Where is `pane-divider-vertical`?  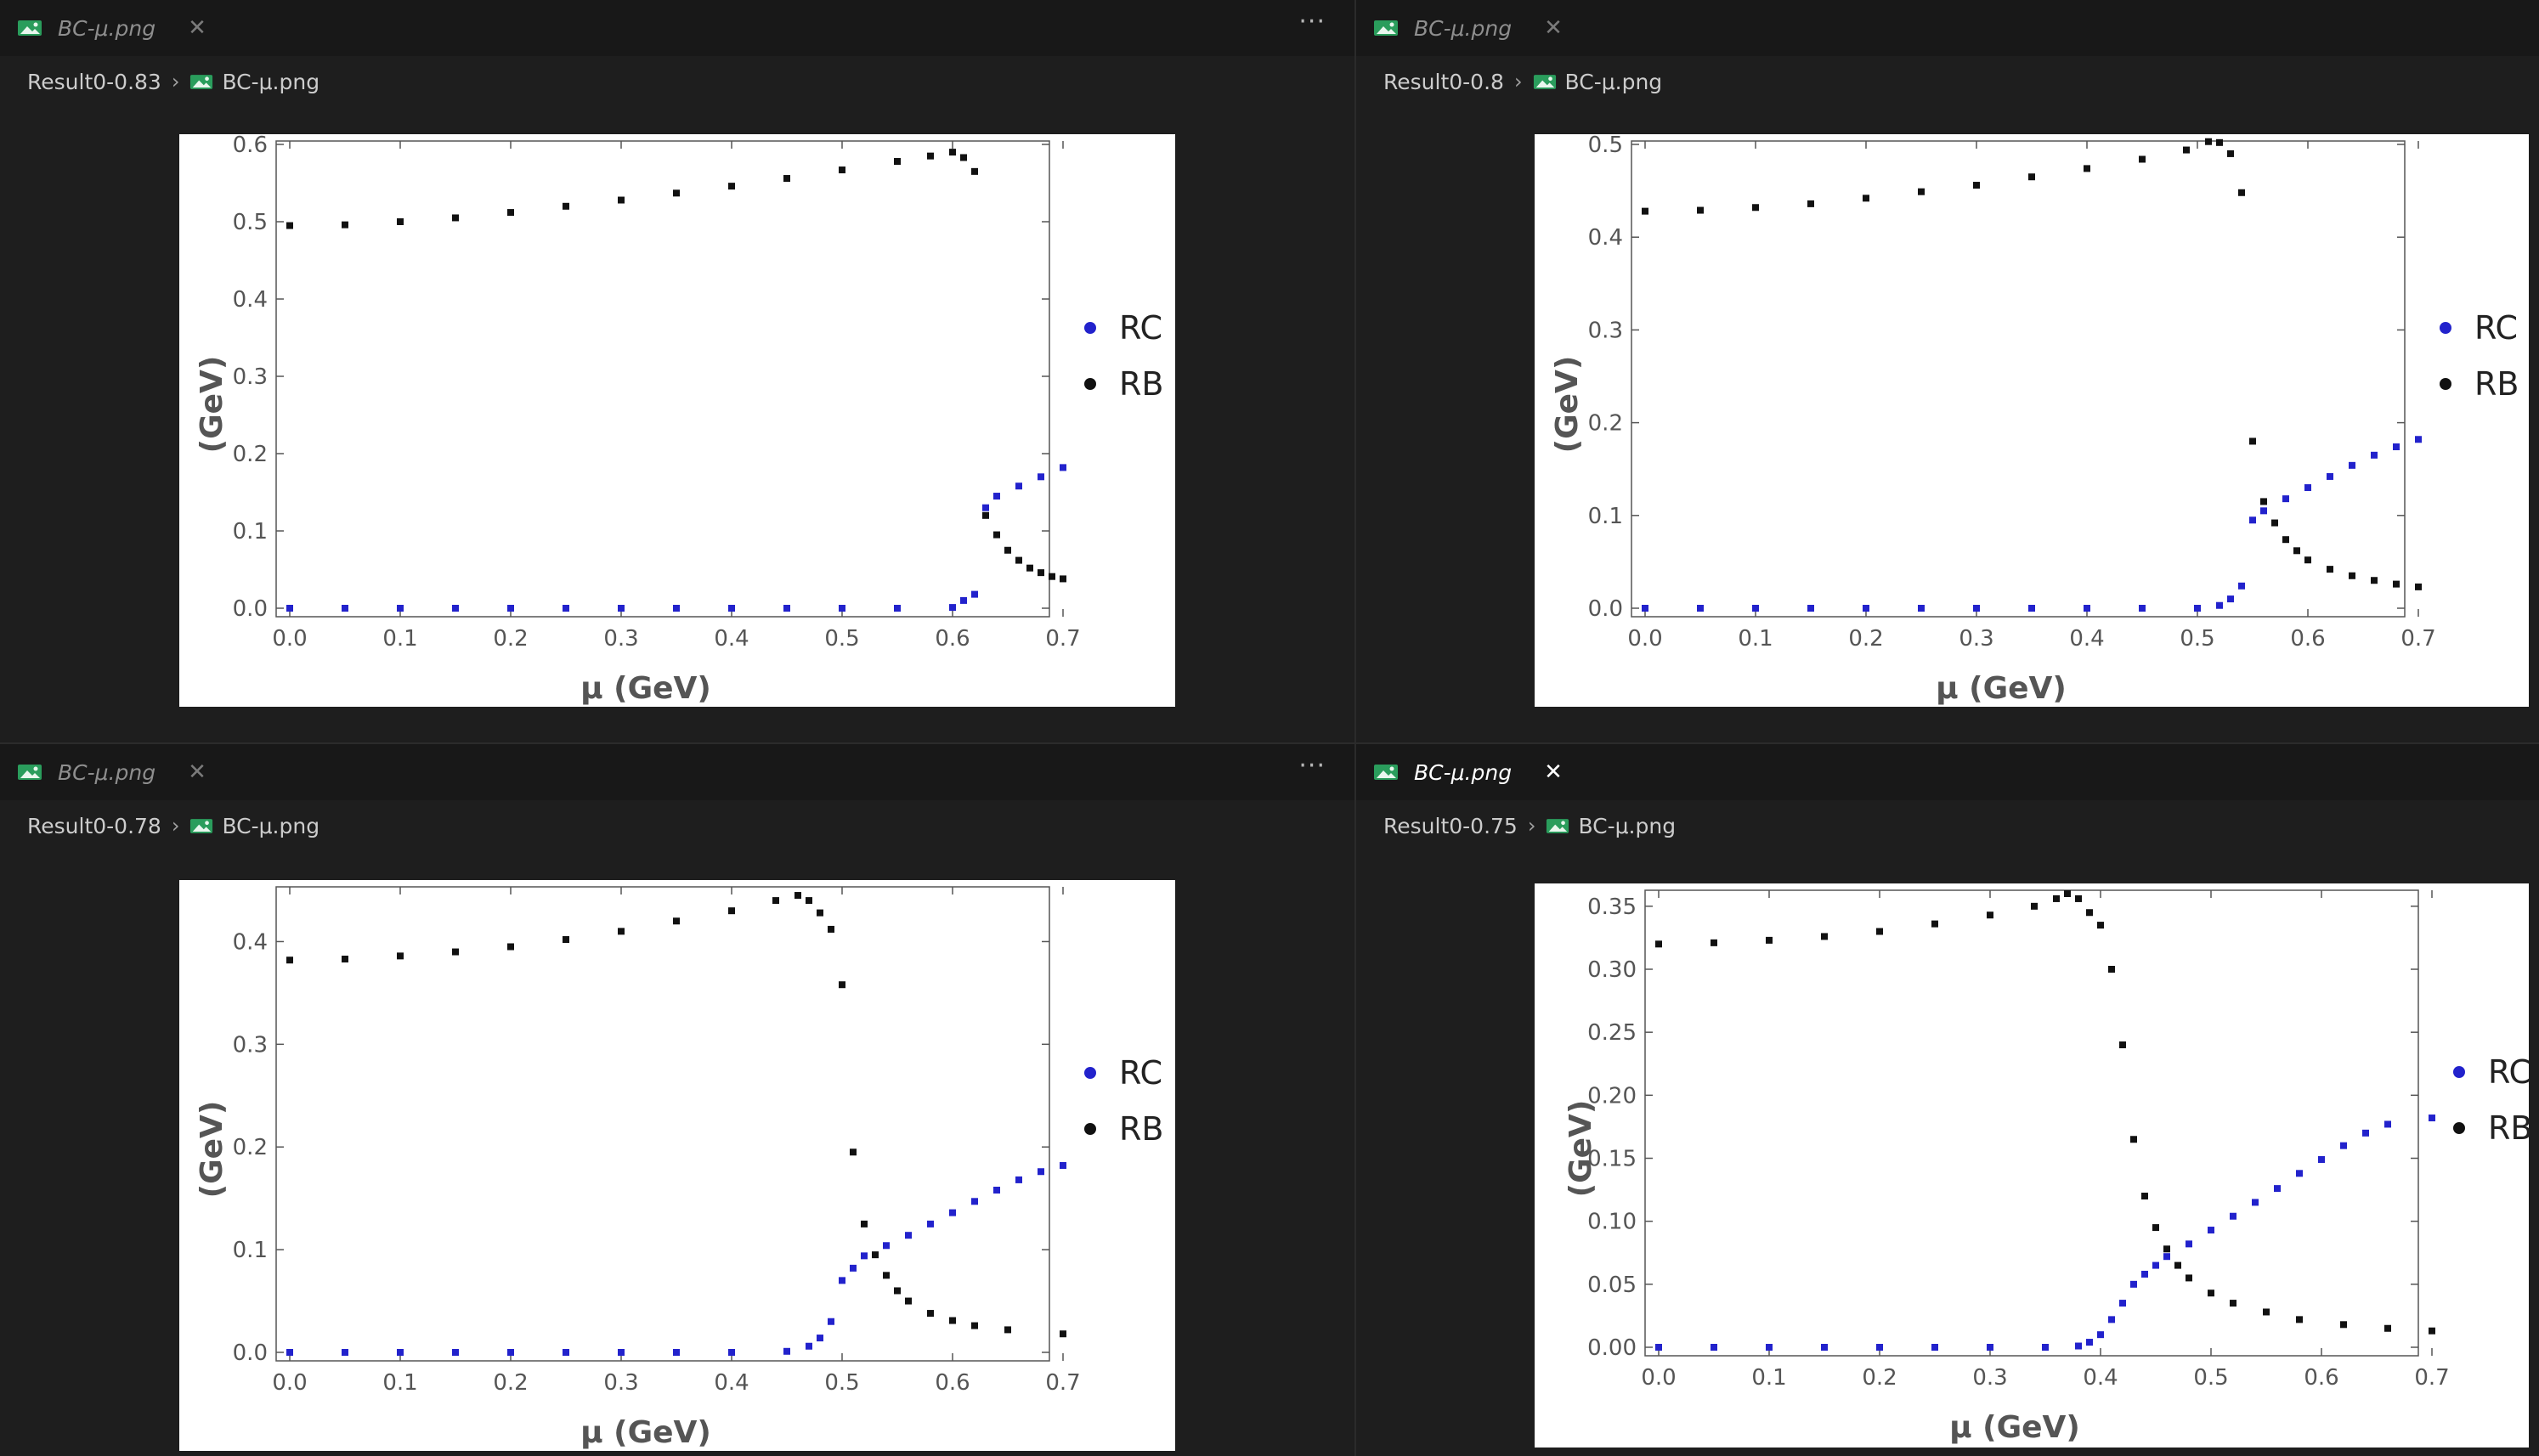
pane-divider-vertical is located at coordinates (1355, 728).